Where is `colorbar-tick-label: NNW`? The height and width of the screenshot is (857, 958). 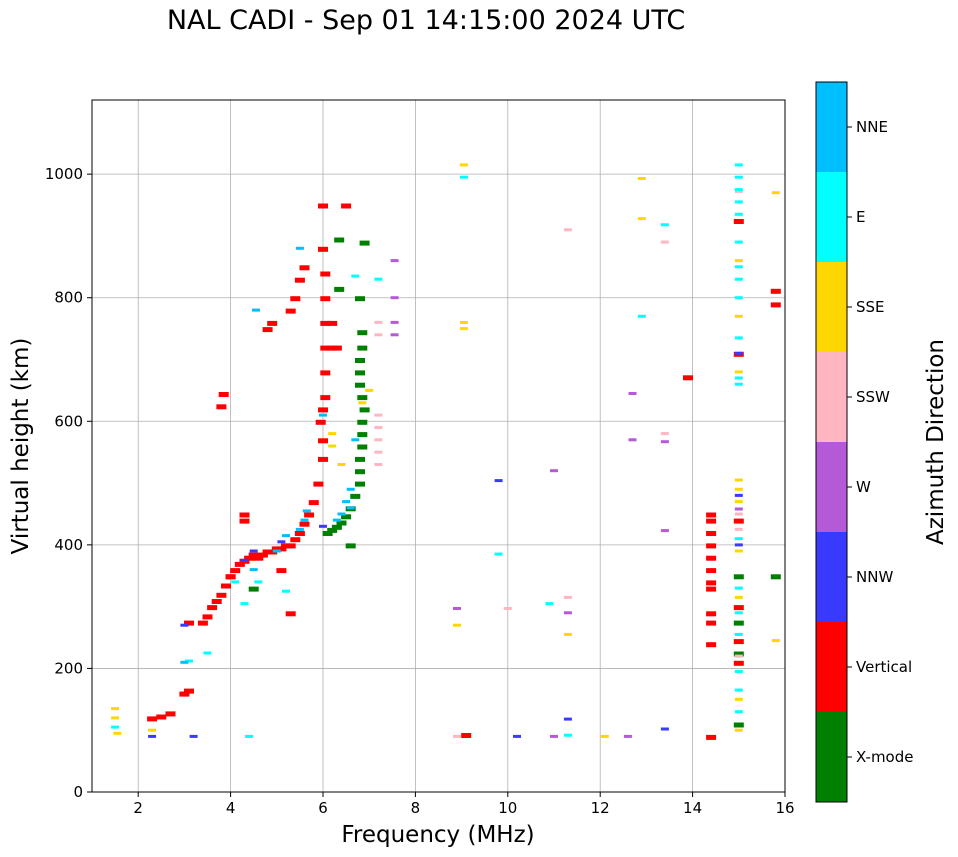 colorbar-tick-label: NNW is located at coordinates (874, 577).